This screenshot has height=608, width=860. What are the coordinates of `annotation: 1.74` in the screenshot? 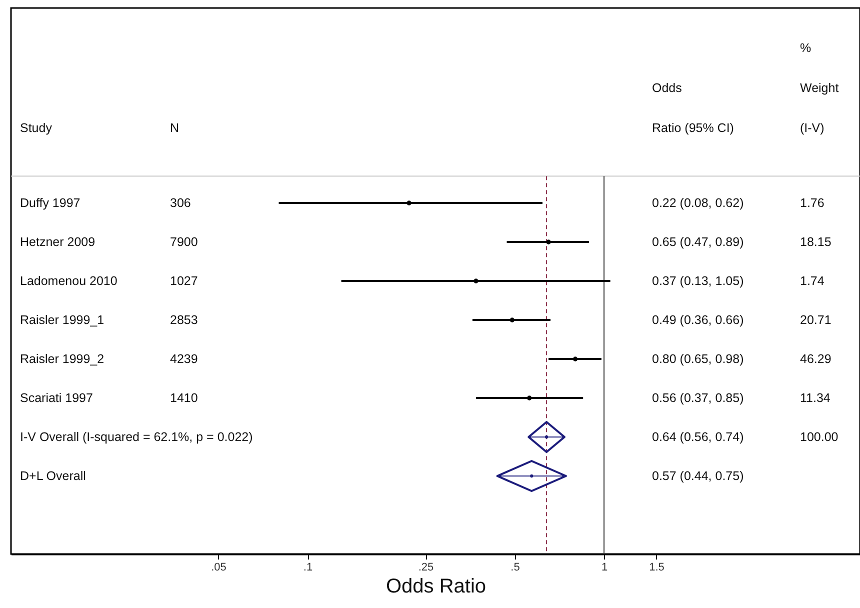 It's located at (812, 281).